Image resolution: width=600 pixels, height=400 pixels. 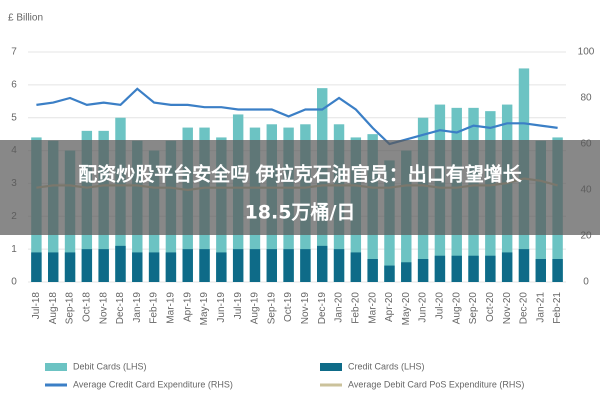 I want to click on y2-tick-label: 0, so click(x=586, y=282).